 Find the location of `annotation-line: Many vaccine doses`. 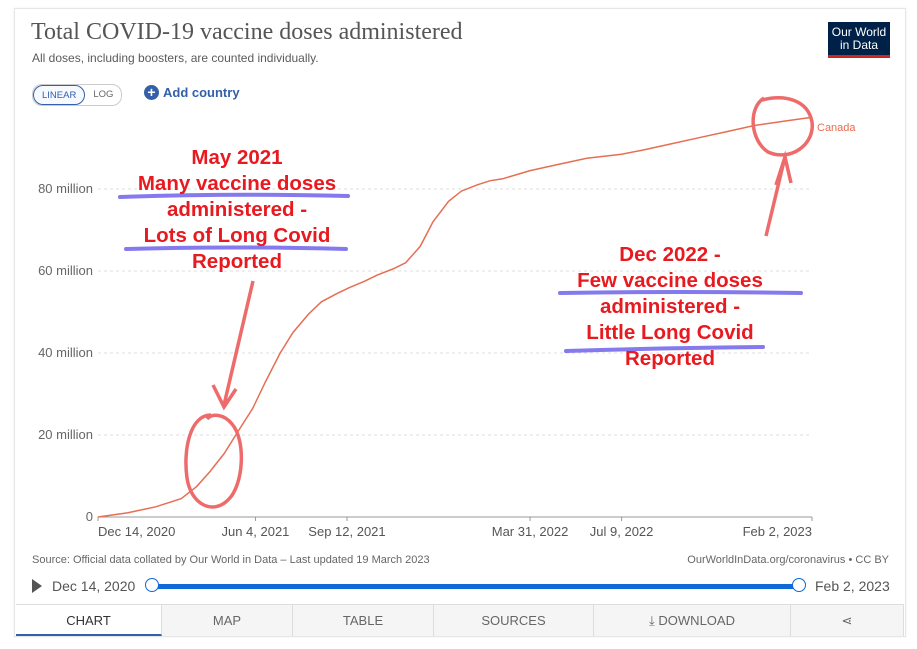

annotation-line: Many vaccine doses is located at coordinates (237, 183).